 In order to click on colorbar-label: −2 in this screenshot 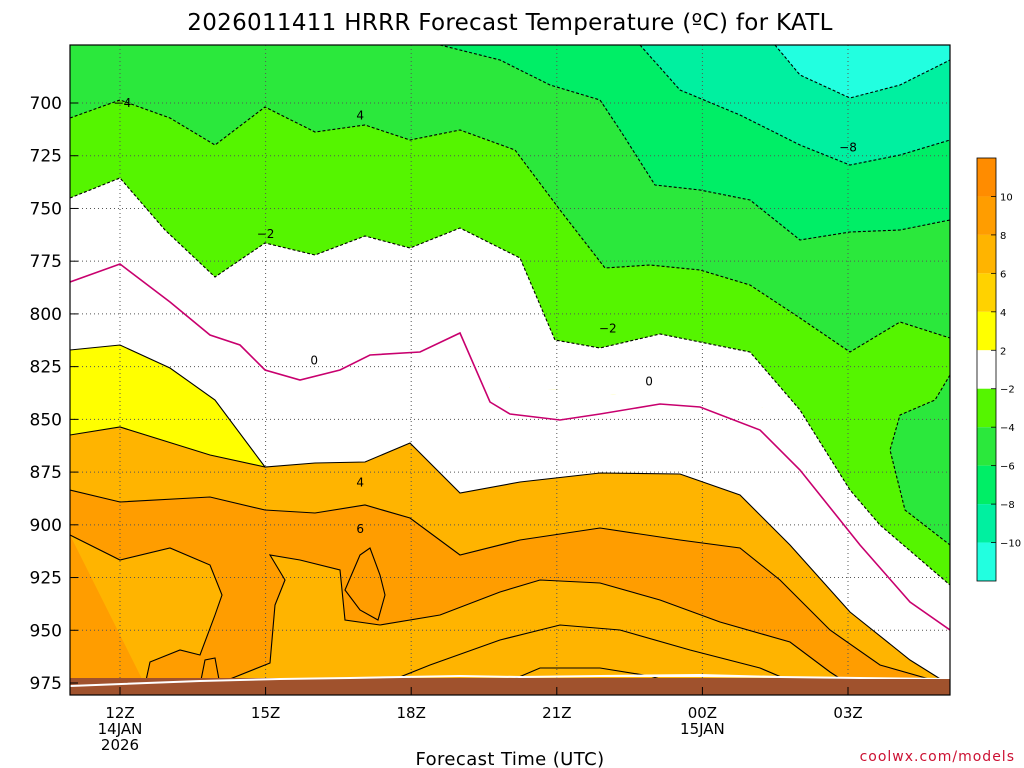, I will do `click(1007, 390)`.